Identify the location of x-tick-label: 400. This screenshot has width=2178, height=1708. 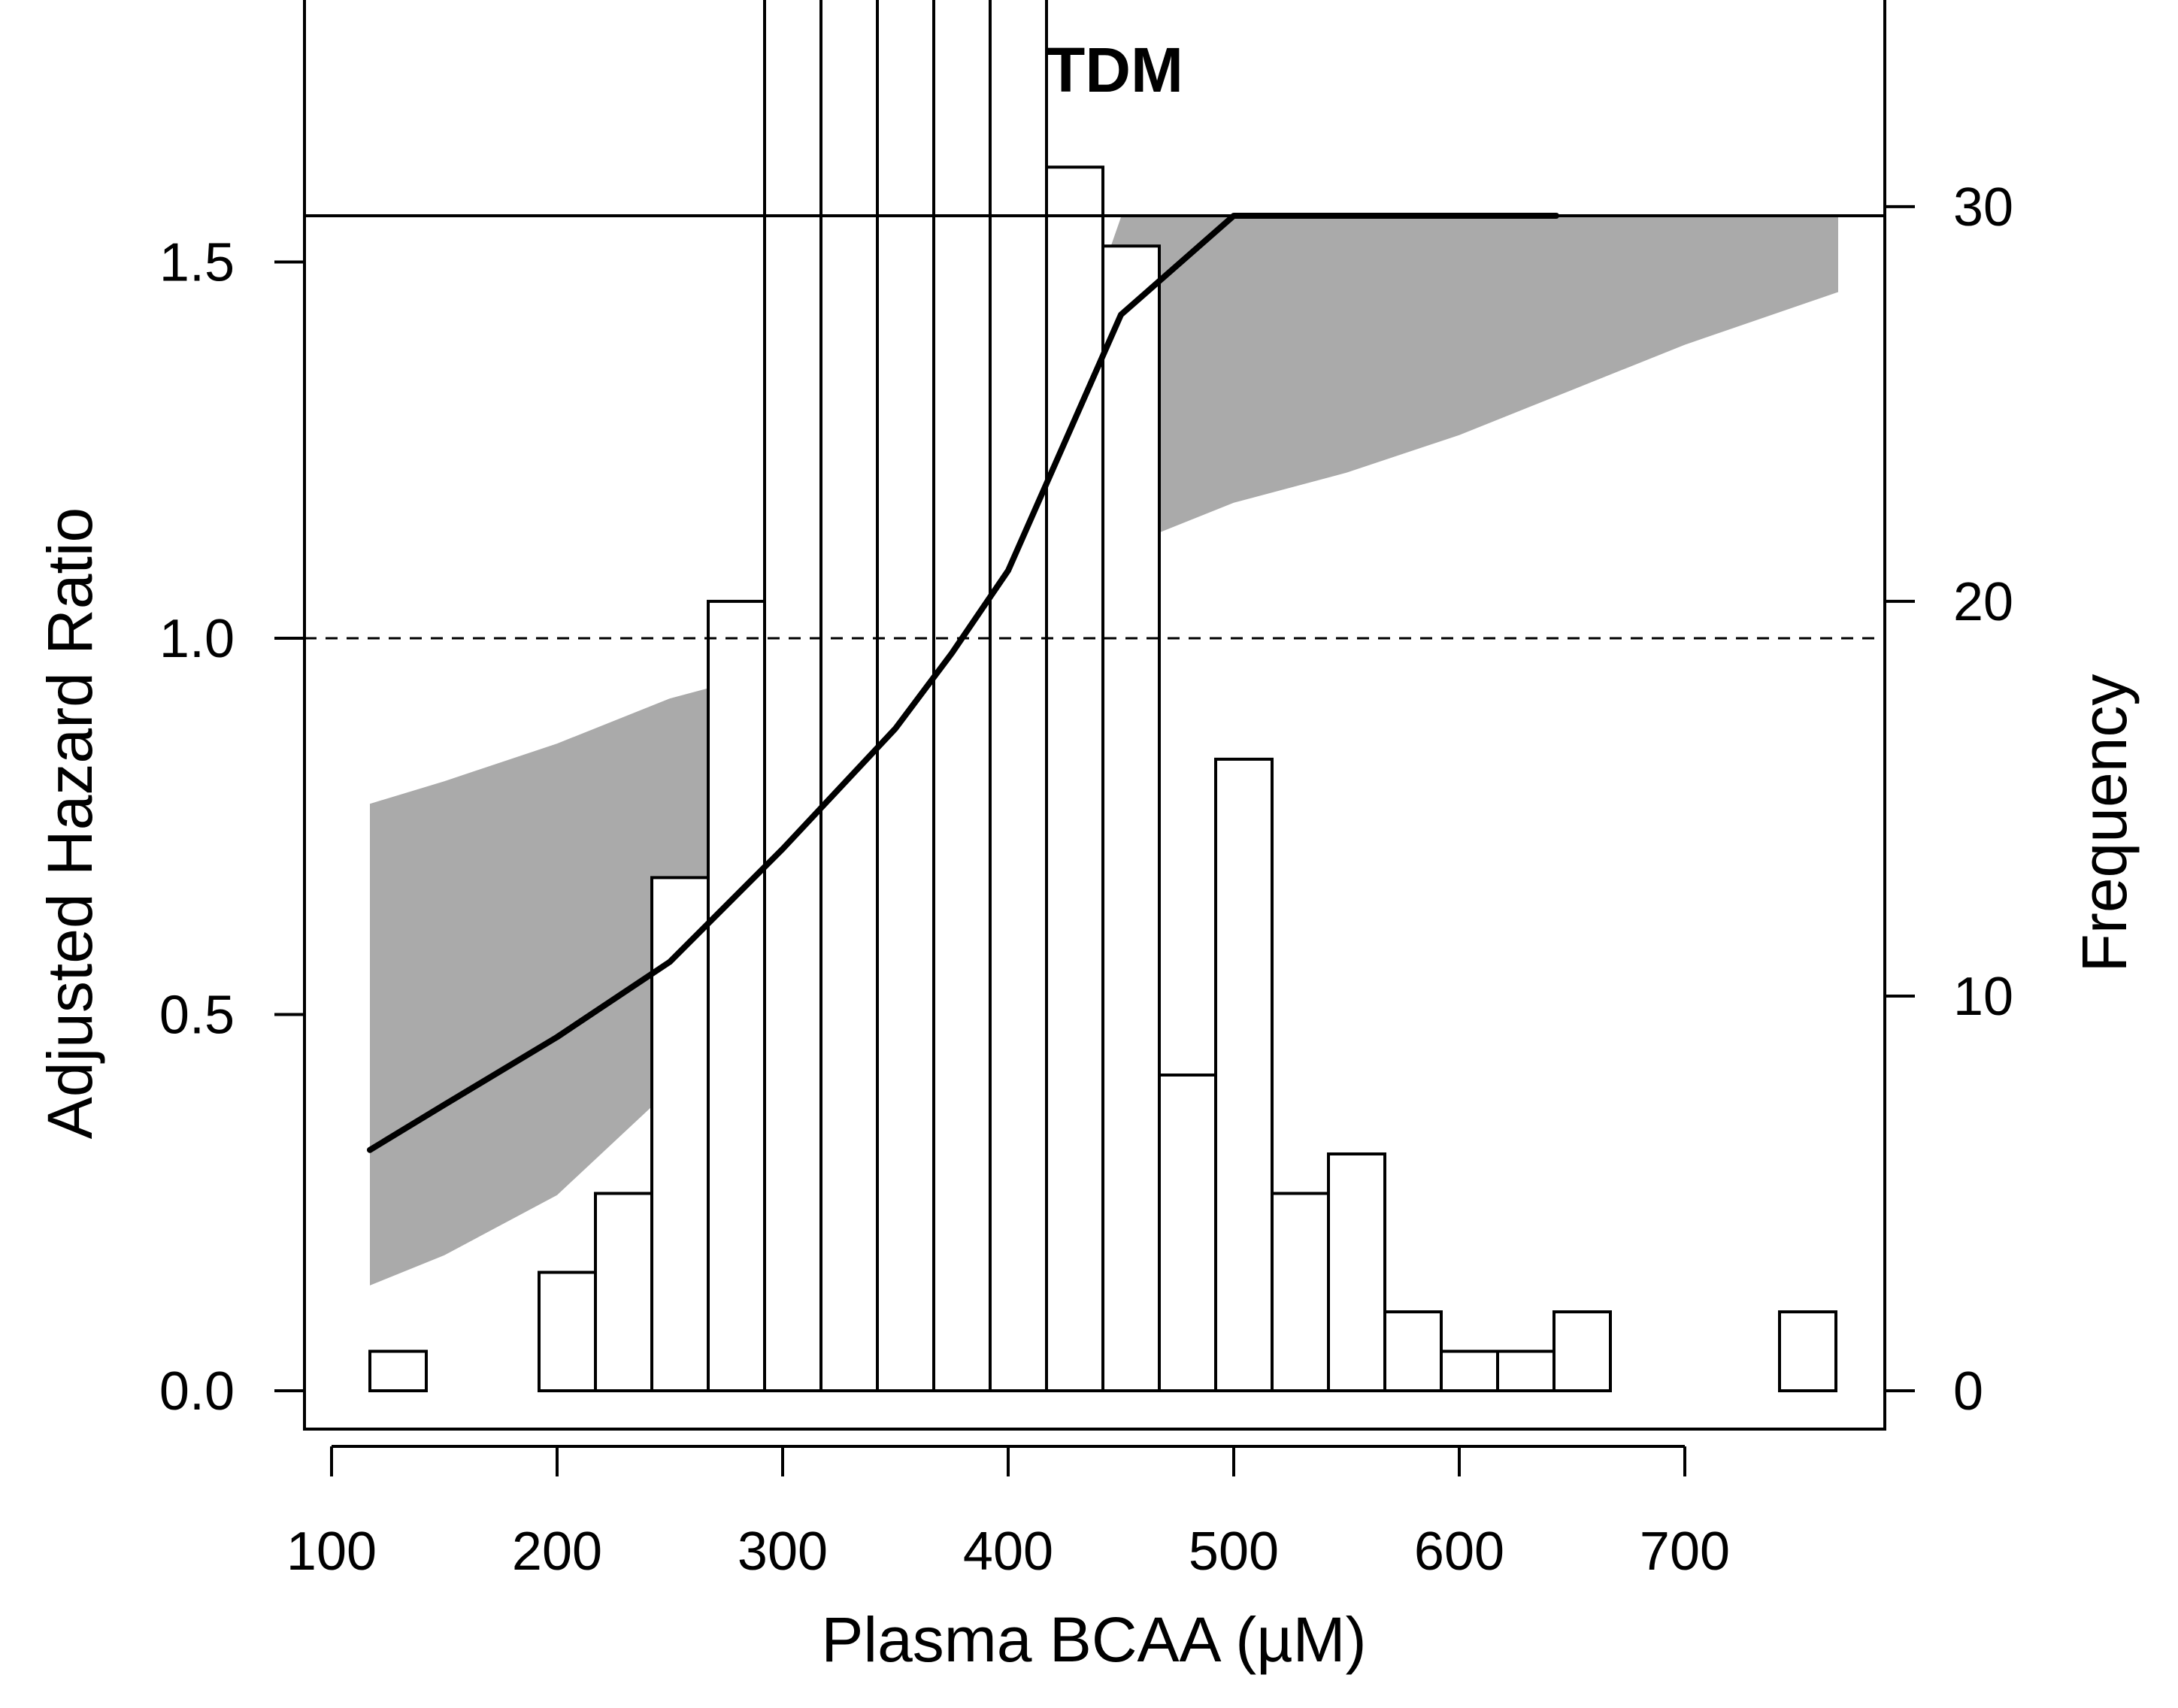
(1008, 1552).